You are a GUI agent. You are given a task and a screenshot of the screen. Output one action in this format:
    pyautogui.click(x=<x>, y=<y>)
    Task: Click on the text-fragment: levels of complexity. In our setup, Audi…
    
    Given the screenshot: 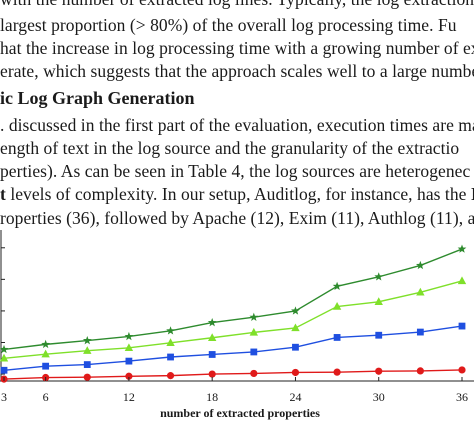 What is the action you would take?
    pyautogui.click(x=238, y=194)
    